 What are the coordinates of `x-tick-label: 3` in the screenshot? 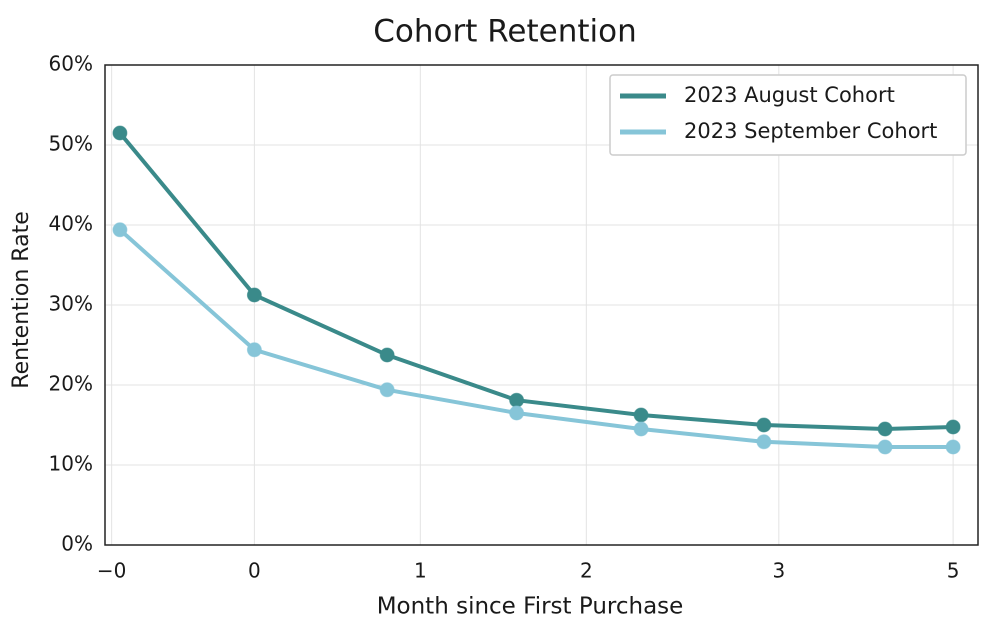 It's located at (778, 571).